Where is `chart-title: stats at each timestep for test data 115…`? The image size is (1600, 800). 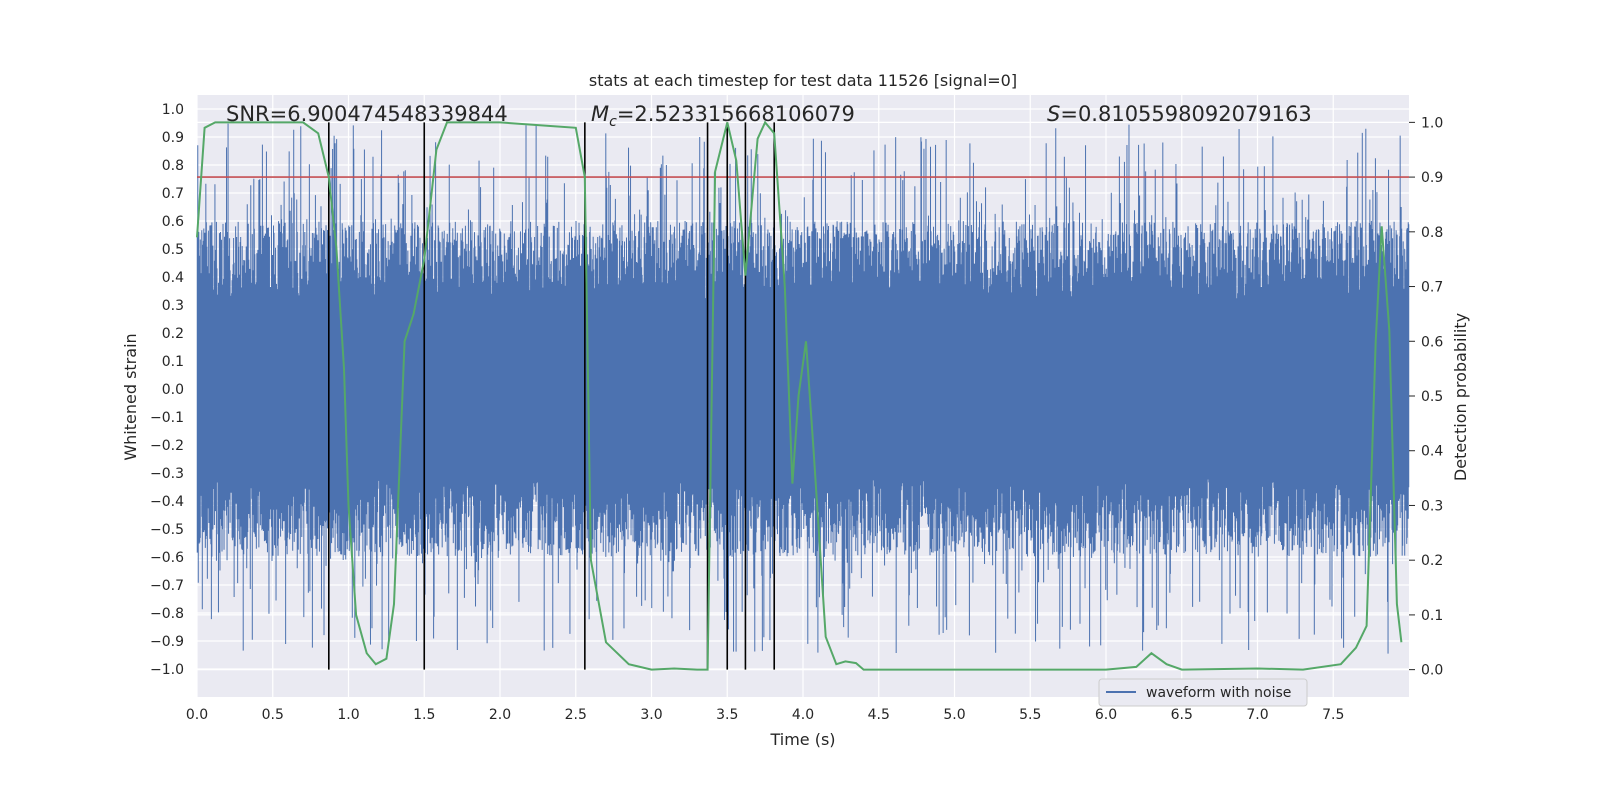
chart-title: stats at each timestep for test data 115… is located at coordinates (803, 80).